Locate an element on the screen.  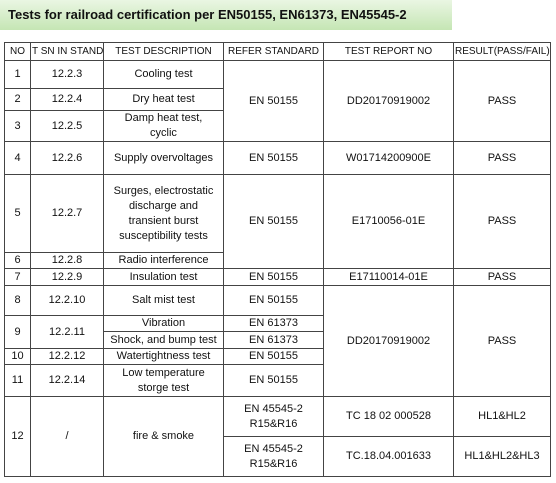
table-row: 9 12.2.11 Vibration EN 61373 is located at coordinates (277, 332).